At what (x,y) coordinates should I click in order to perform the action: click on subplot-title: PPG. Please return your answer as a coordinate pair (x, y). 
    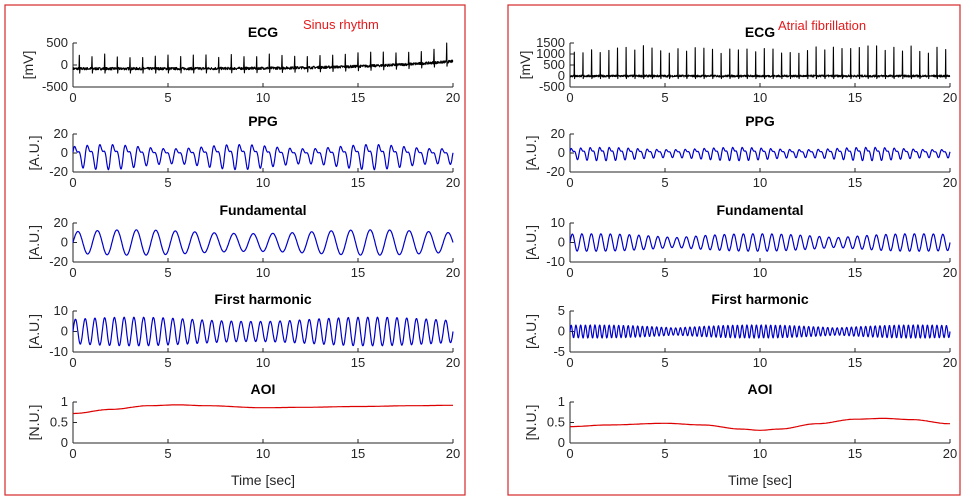
    Looking at the image, I should click on (760, 121).